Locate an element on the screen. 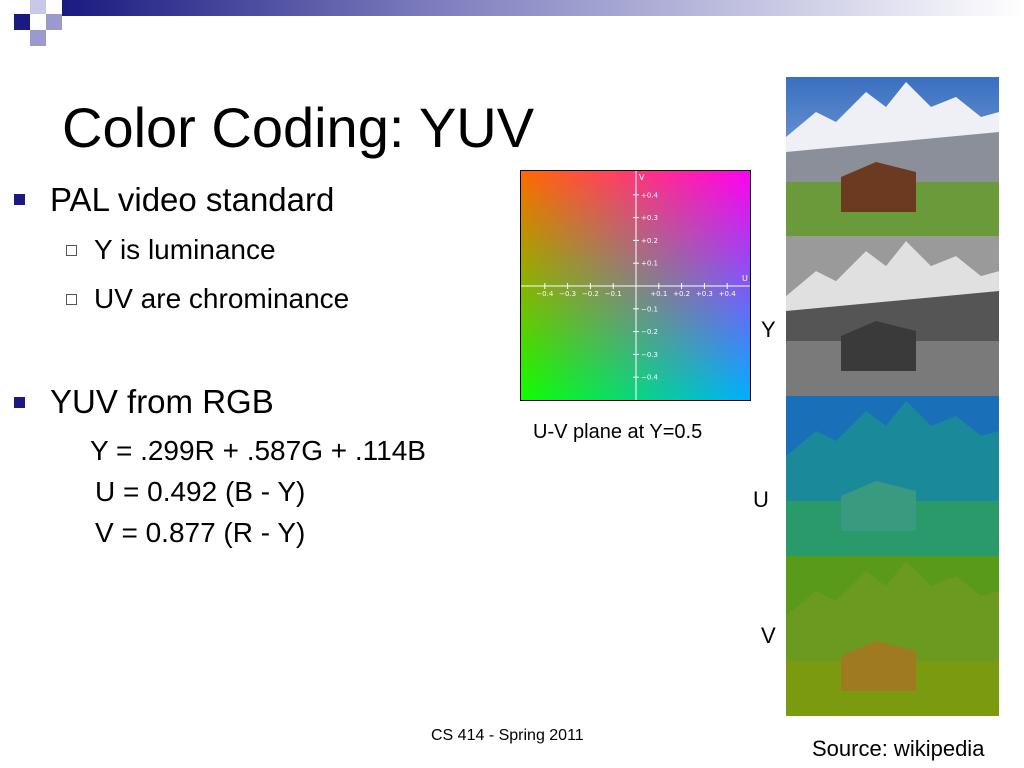 The width and height of the screenshot is (1024, 768). photo-y is located at coordinates (892, 316).